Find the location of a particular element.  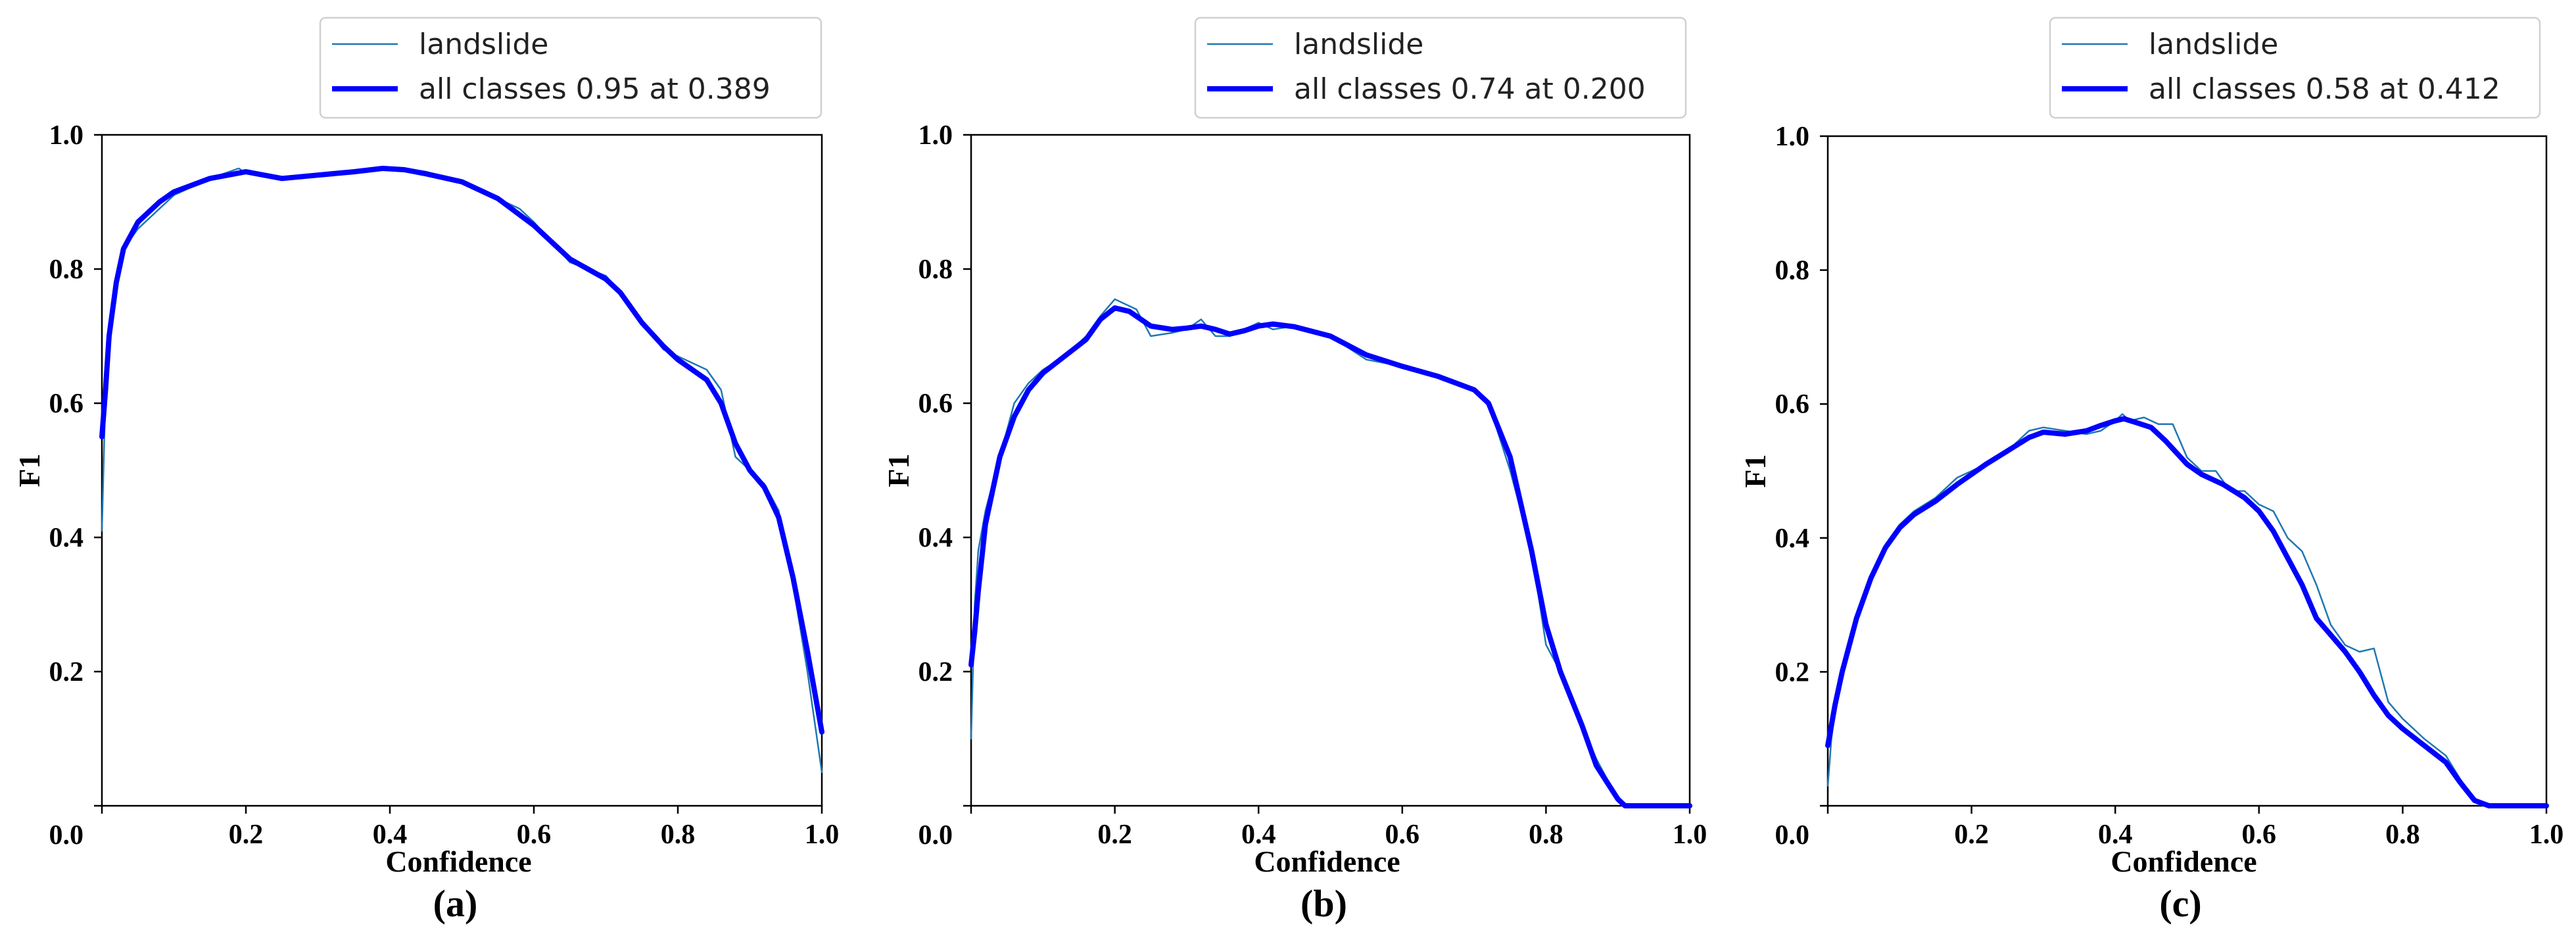

legend: landslide all classes 0.58 at 0.412 is located at coordinates (2295, 67).